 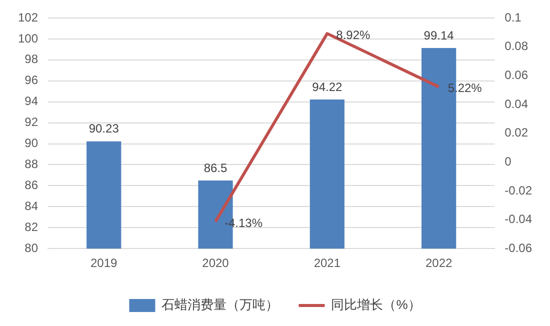 What do you see at coordinates (31, 247) in the screenshot?
I see `y-tick-label: 80` at bounding box center [31, 247].